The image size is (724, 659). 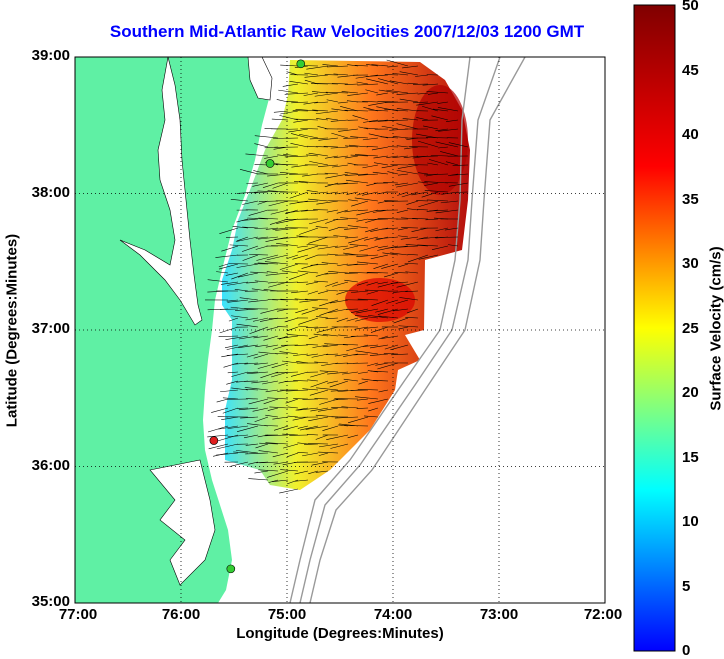 What do you see at coordinates (182, 522) in the screenshot?
I see `pamlico-sound` at bounding box center [182, 522].